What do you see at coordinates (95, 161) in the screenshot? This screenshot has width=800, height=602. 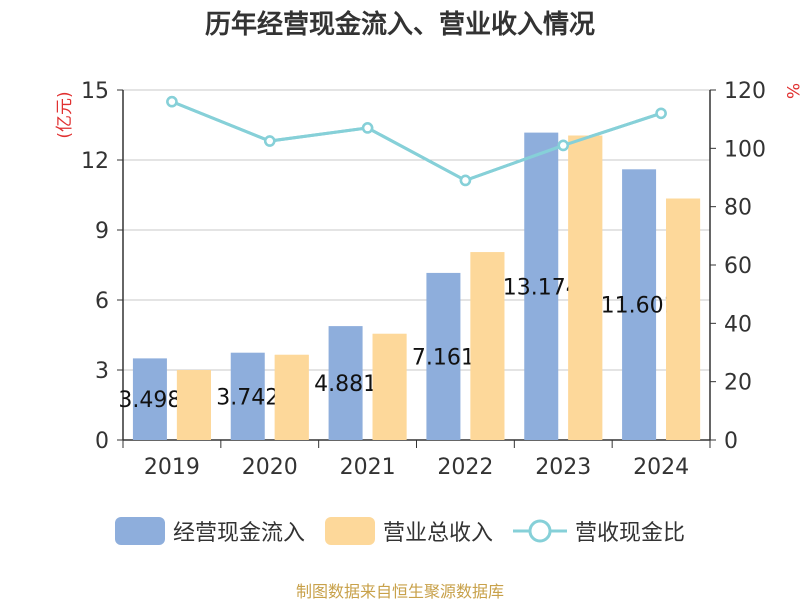 I see `y-left-tick-label: 12` at bounding box center [95, 161].